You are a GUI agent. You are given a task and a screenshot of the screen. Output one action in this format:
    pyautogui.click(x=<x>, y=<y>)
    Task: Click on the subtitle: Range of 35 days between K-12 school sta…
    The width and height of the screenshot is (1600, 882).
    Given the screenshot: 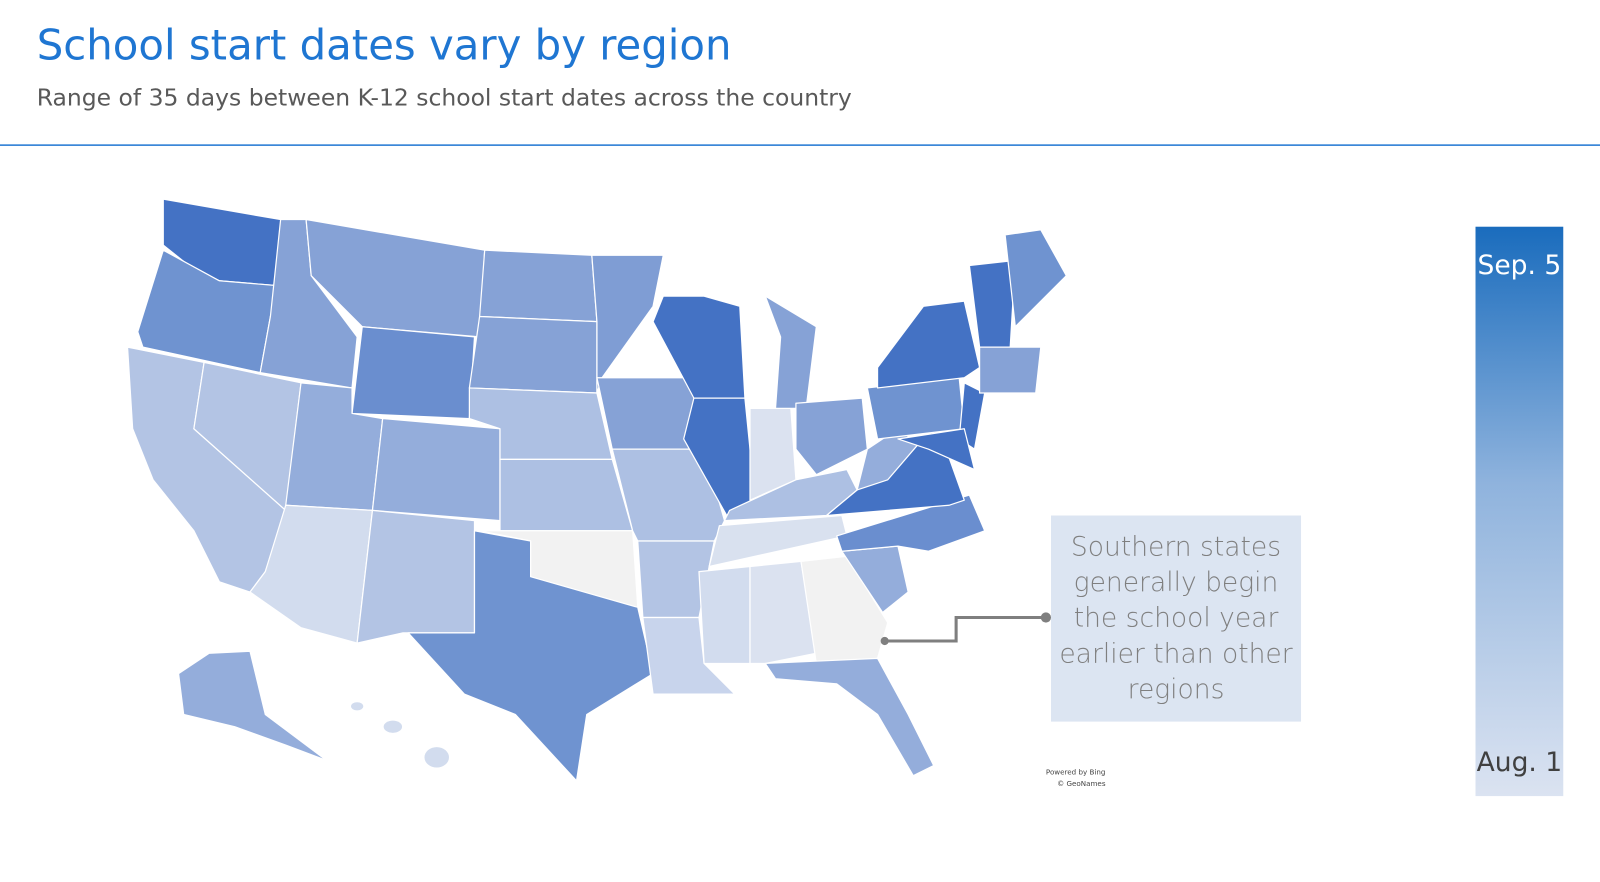 What is the action you would take?
    pyautogui.click(x=444, y=98)
    